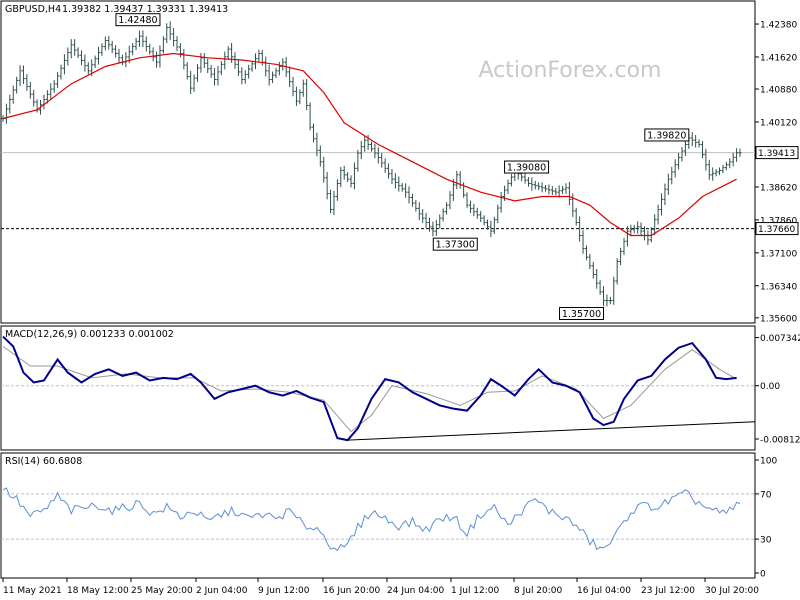  What do you see at coordinates (780, 440) in the screenshot?
I see `macd-tick-label: -0.008126` at bounding box center [780, 440].